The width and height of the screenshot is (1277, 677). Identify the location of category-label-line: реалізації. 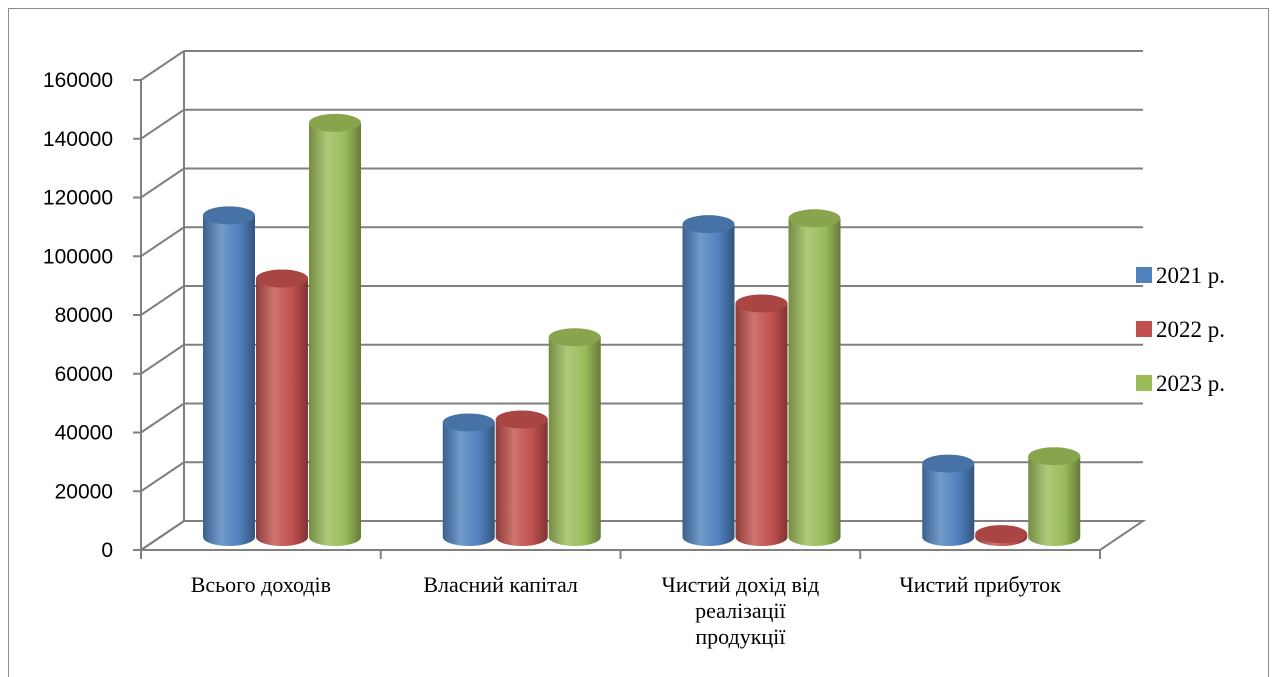
(740, 610).